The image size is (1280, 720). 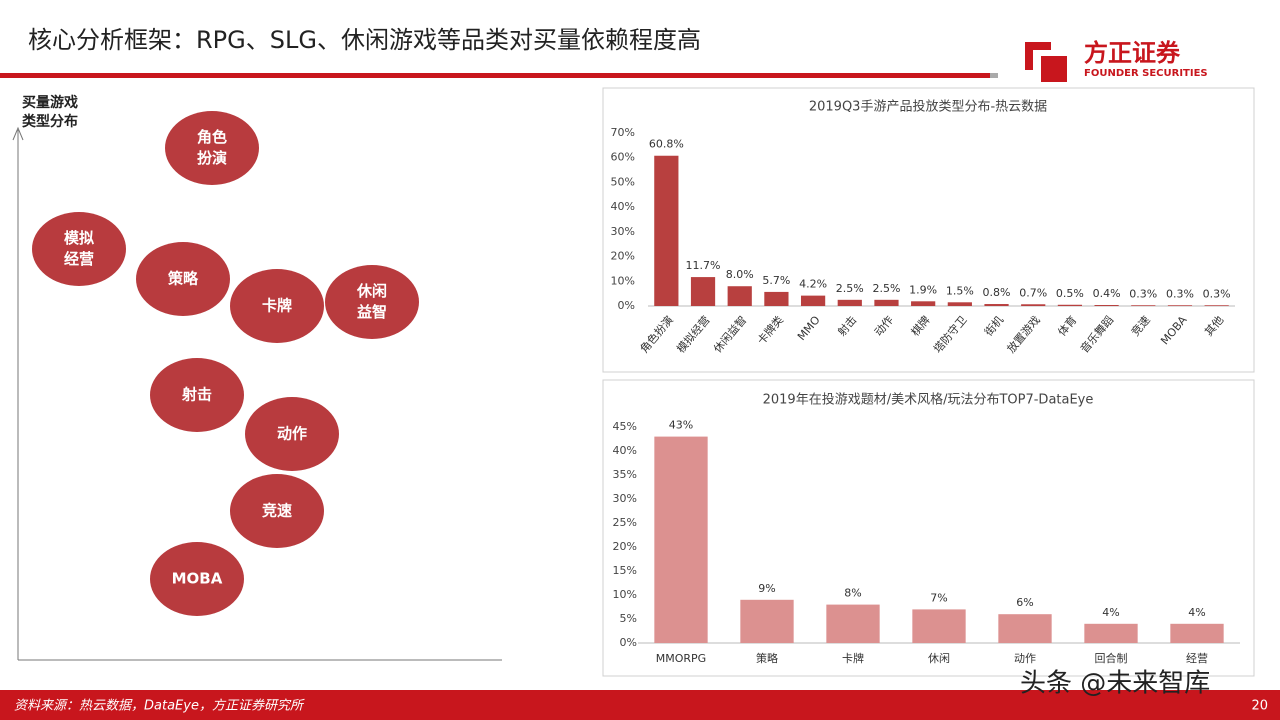 What do you see at coordinates (495, 75) in the screenshot?
I see `header-rule` at bounding box center [495, 75].